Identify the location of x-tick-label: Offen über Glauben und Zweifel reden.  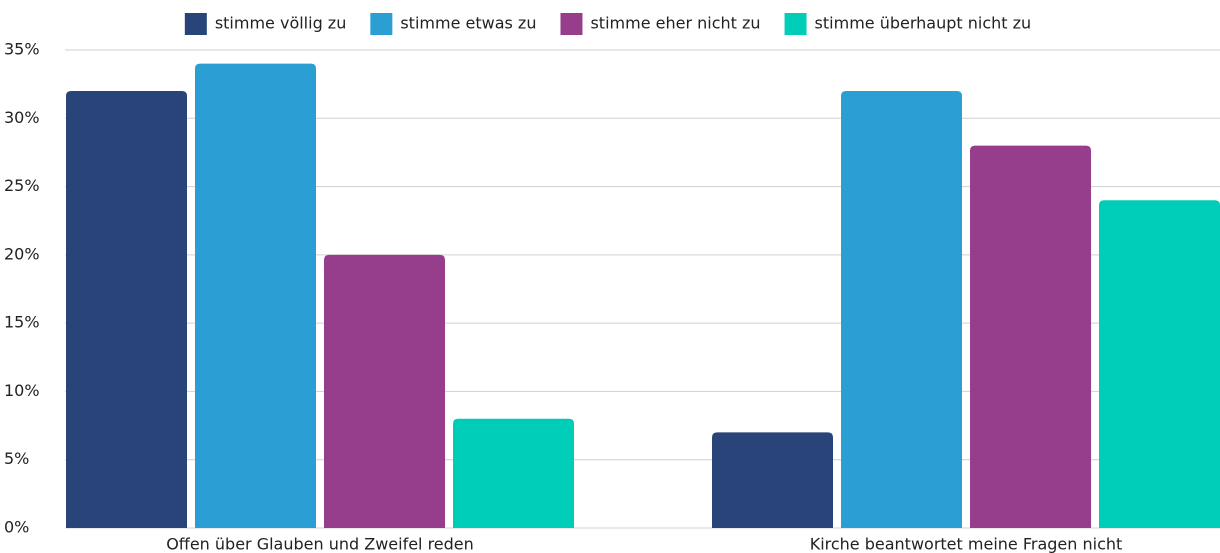
(320, 544).